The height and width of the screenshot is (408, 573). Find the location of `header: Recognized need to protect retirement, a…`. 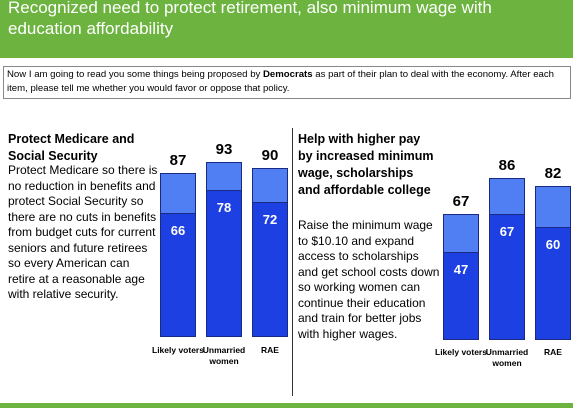

header: Recognized need to protect retirement, a… is located at coordinates (286, 29).